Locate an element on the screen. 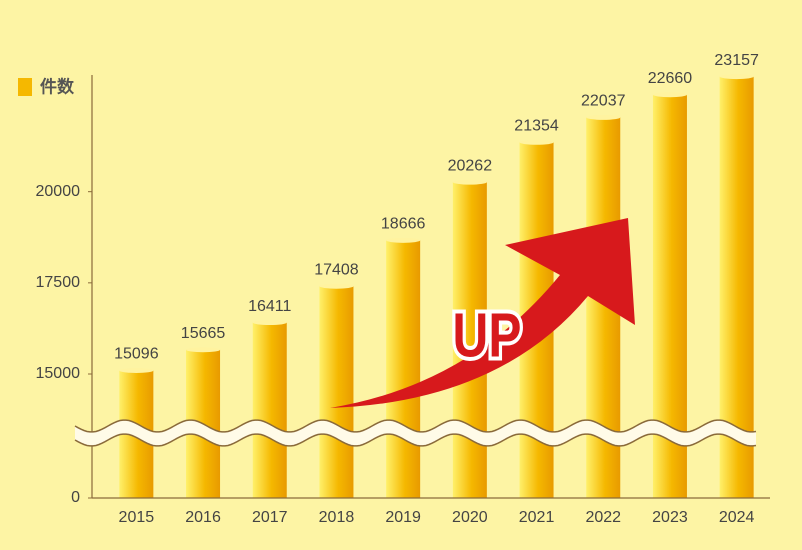 The height and width of the screenshot is (550, 802). x-tick-label: 2022 is located at coordinates (603, 517).